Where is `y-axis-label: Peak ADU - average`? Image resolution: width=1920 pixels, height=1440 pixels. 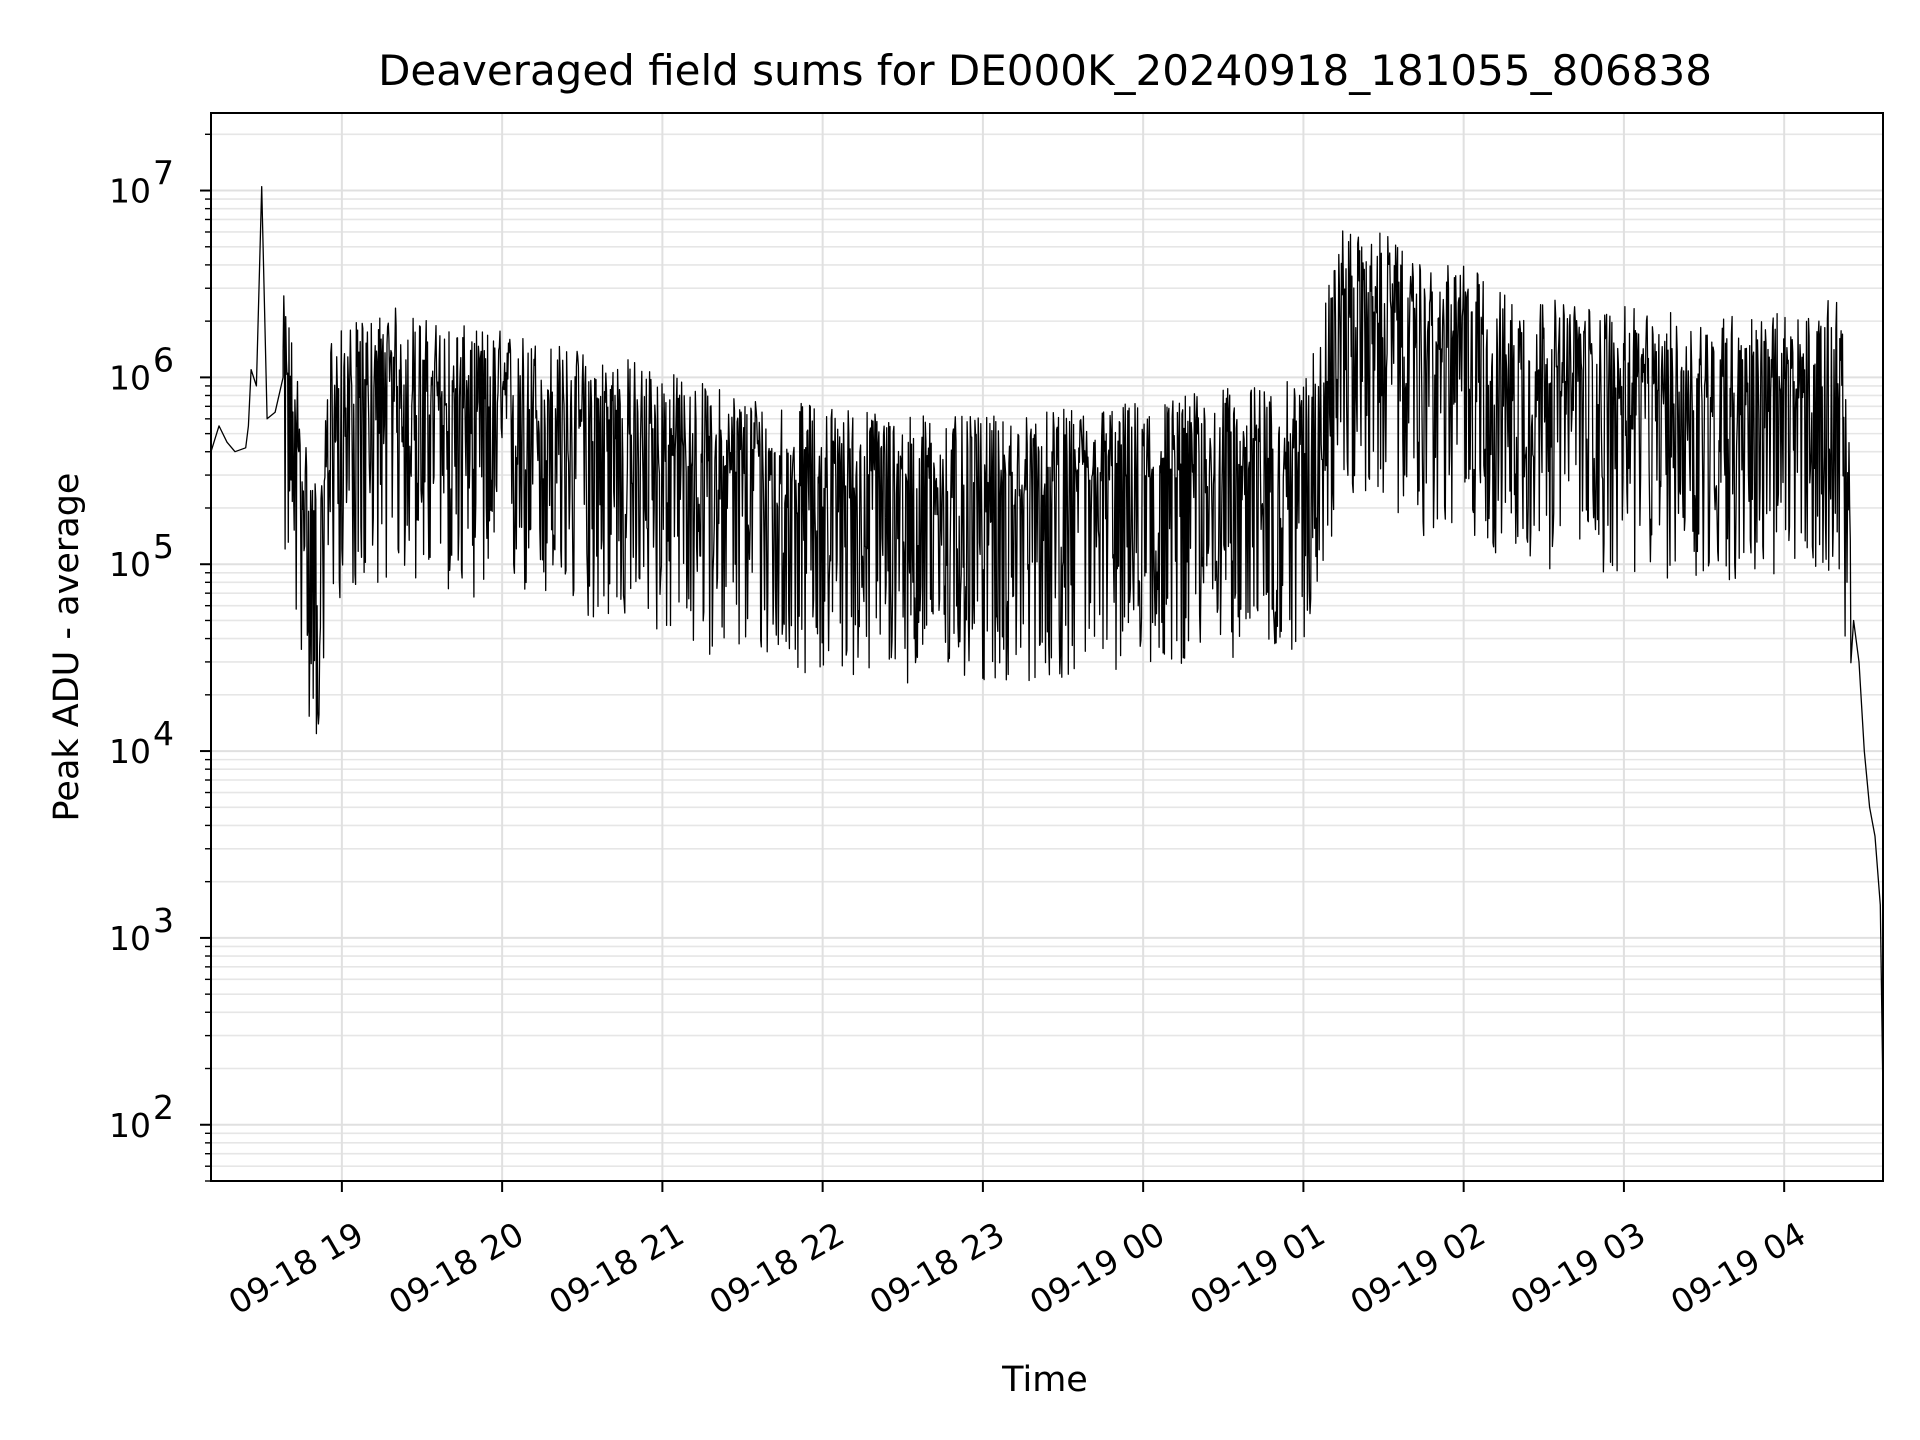
y-axis-label: Peak ADU - average is located at coordinates (67, 647).